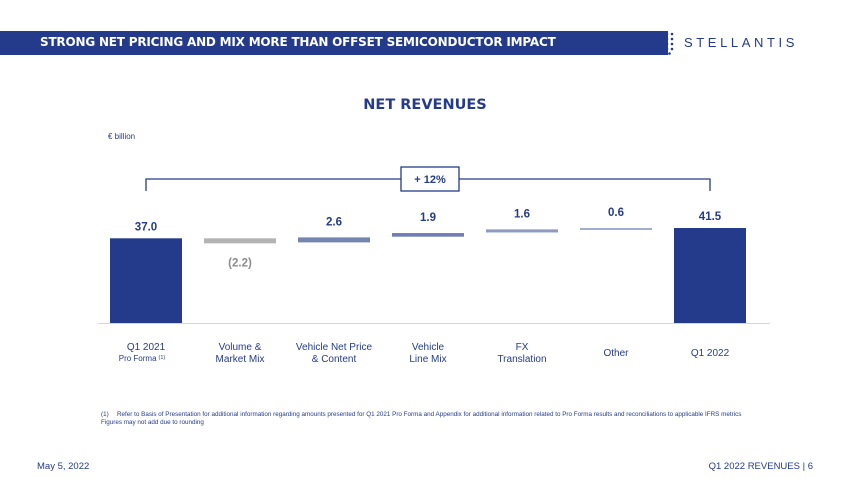 The image size is (850, 478). I want to click on stellantis-logo-text: STELLANTIS, so click(741, 42).